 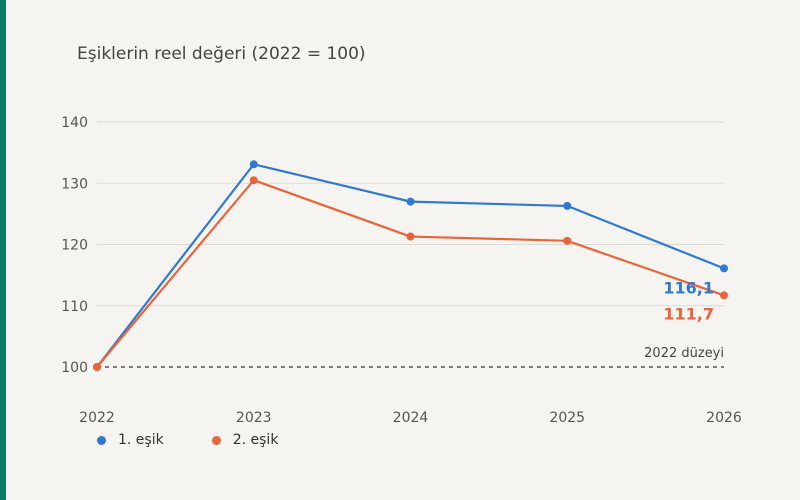 What do you see at coordinates (141, 440) in the screenshot?
I see `legend-label-series-1: 1. eşik` at bounding box center [141, 440].